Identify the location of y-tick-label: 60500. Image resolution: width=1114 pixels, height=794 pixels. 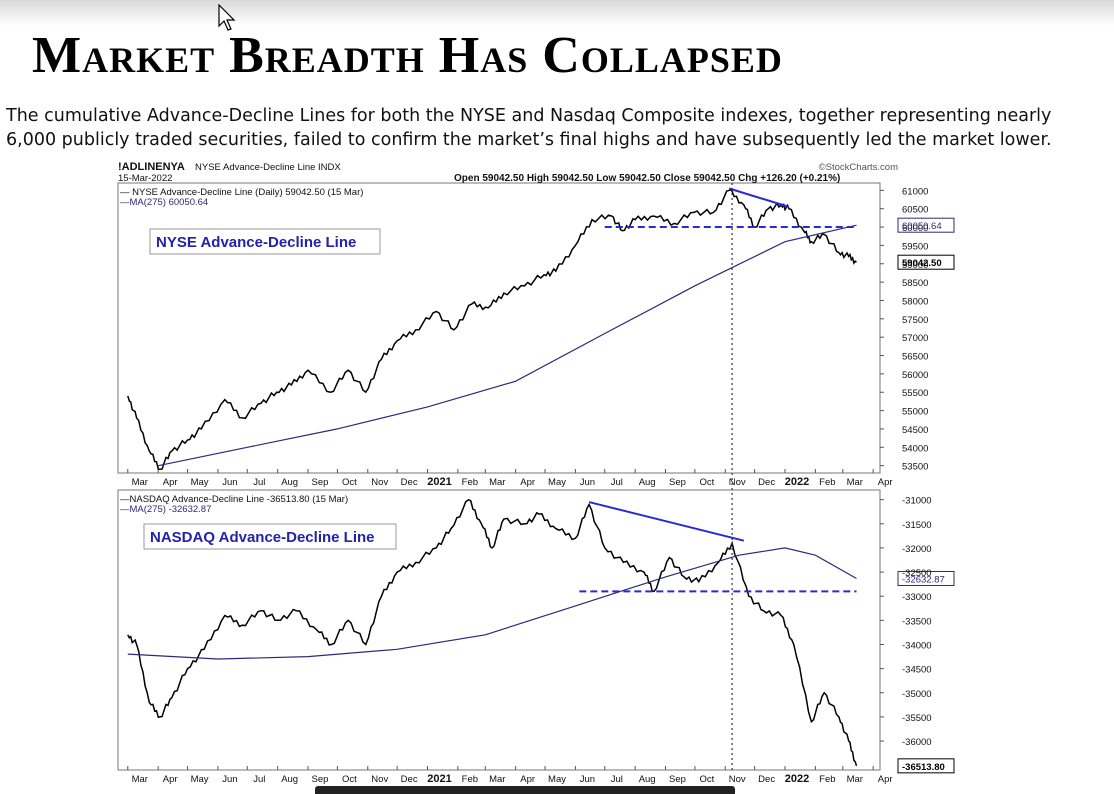
(915, 210).